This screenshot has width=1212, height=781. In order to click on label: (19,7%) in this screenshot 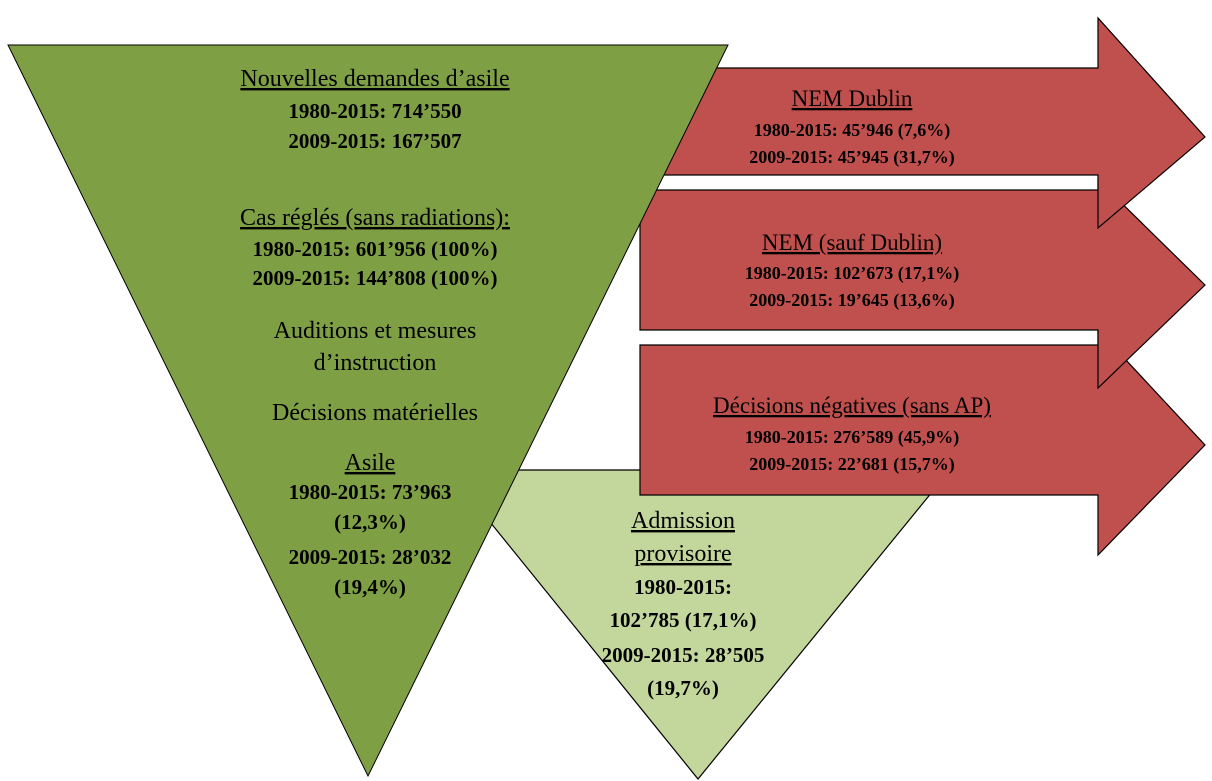, I will do `click(683, 688)`.